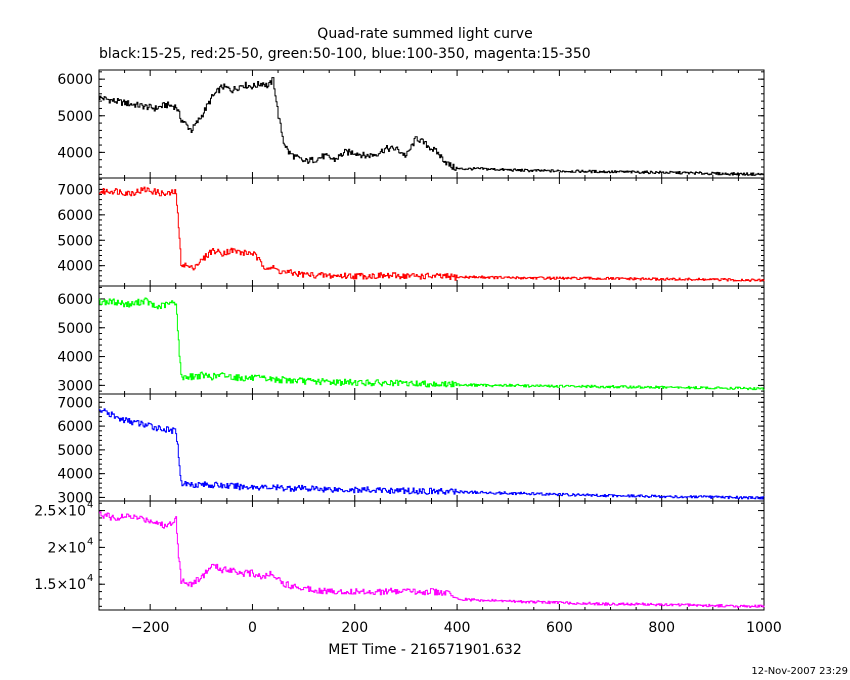  What do you see at coordinates (457, 628) in the screenshot?
I see `x-tick-label: 400` at bounding box center [457, 628].